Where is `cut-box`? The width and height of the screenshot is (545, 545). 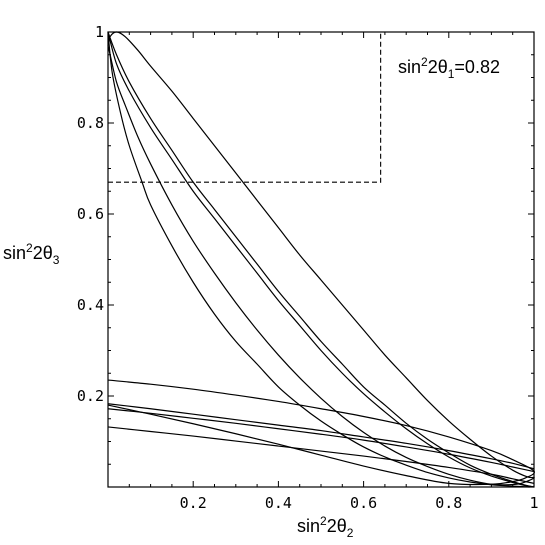 cut-box is located at coordinates (245, 107).